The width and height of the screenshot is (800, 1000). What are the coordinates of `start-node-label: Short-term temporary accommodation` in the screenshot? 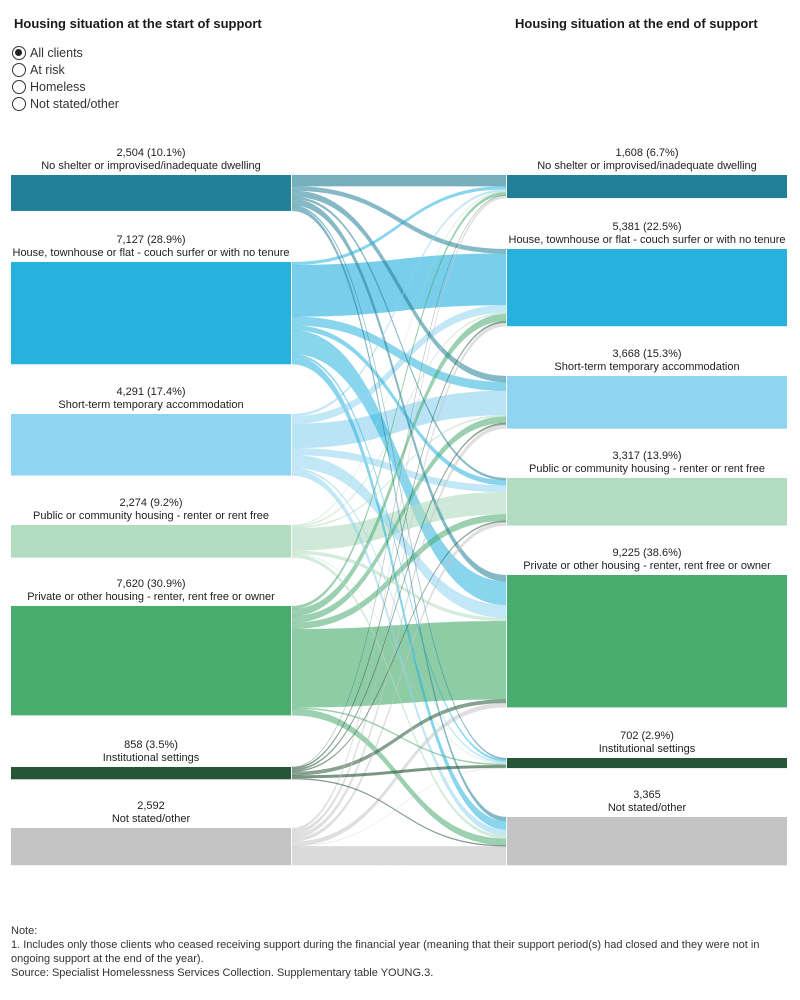 It's located at (150, 405).